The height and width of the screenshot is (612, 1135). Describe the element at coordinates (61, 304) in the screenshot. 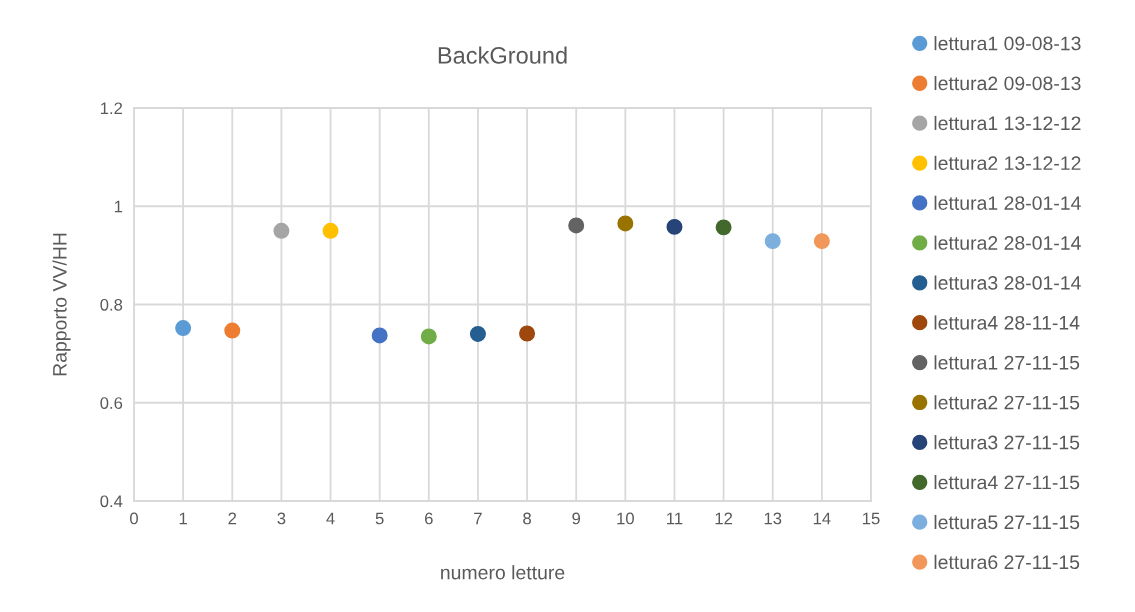

I see `y-axis-title: Rapporto VV/HH` at that location.